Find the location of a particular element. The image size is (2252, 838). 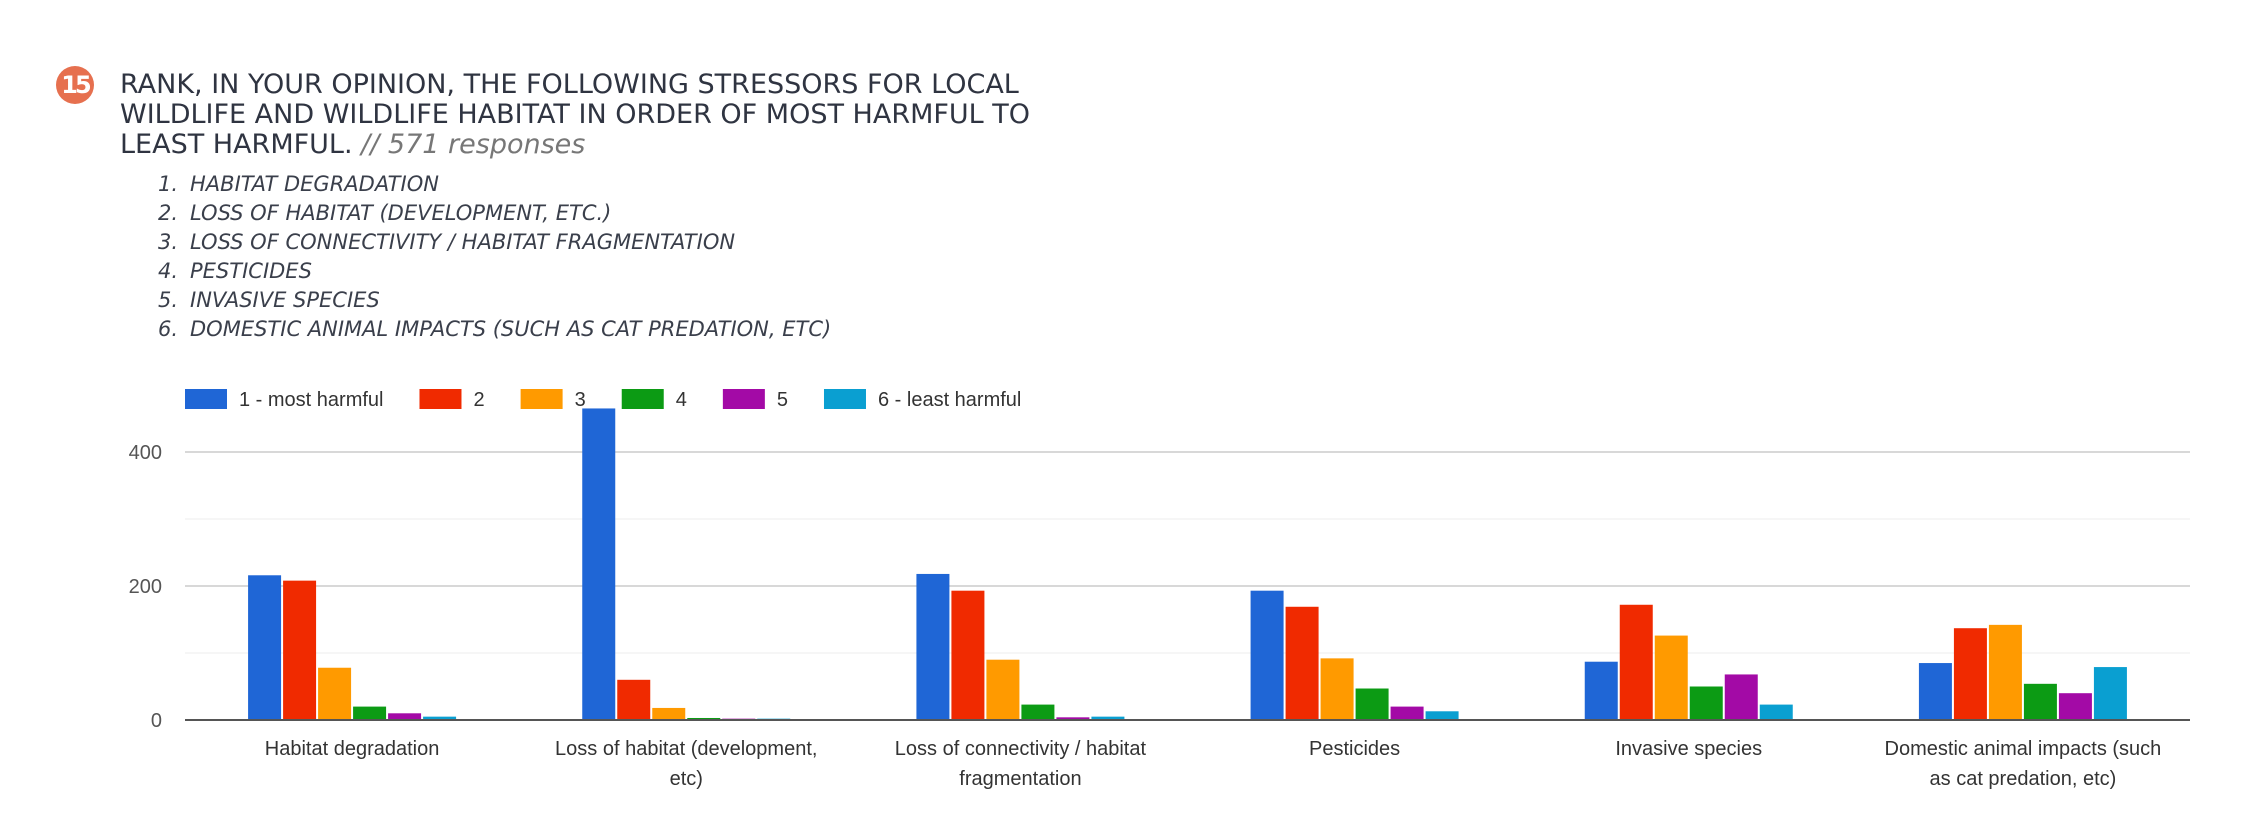

legend-label: 5 is located at coordinates (782, 400).